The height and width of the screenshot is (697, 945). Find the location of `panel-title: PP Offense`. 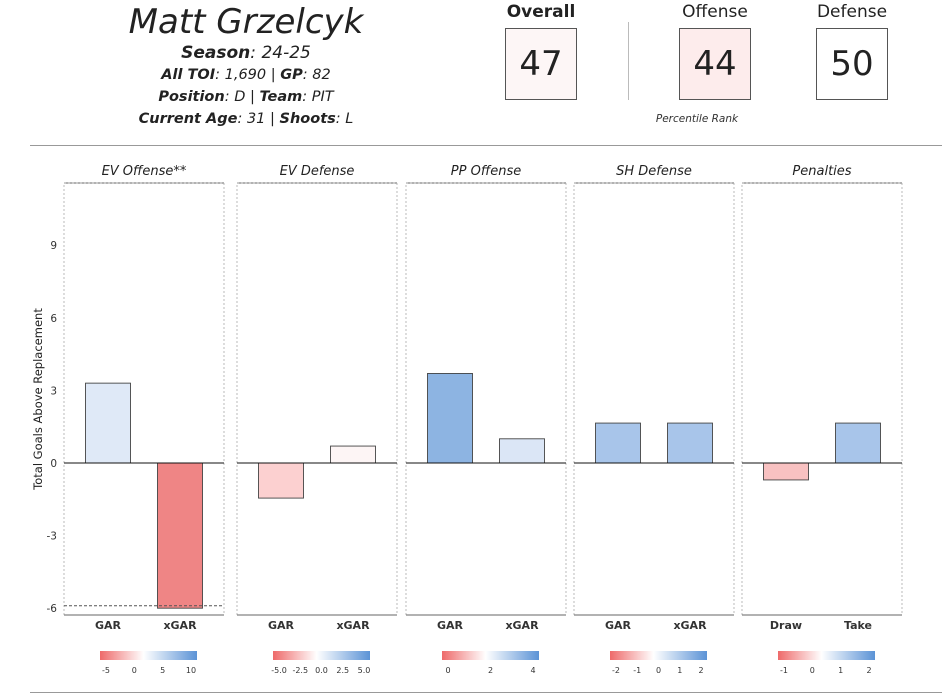

panel-title: PP Offense is located at coordinates (486, 171).